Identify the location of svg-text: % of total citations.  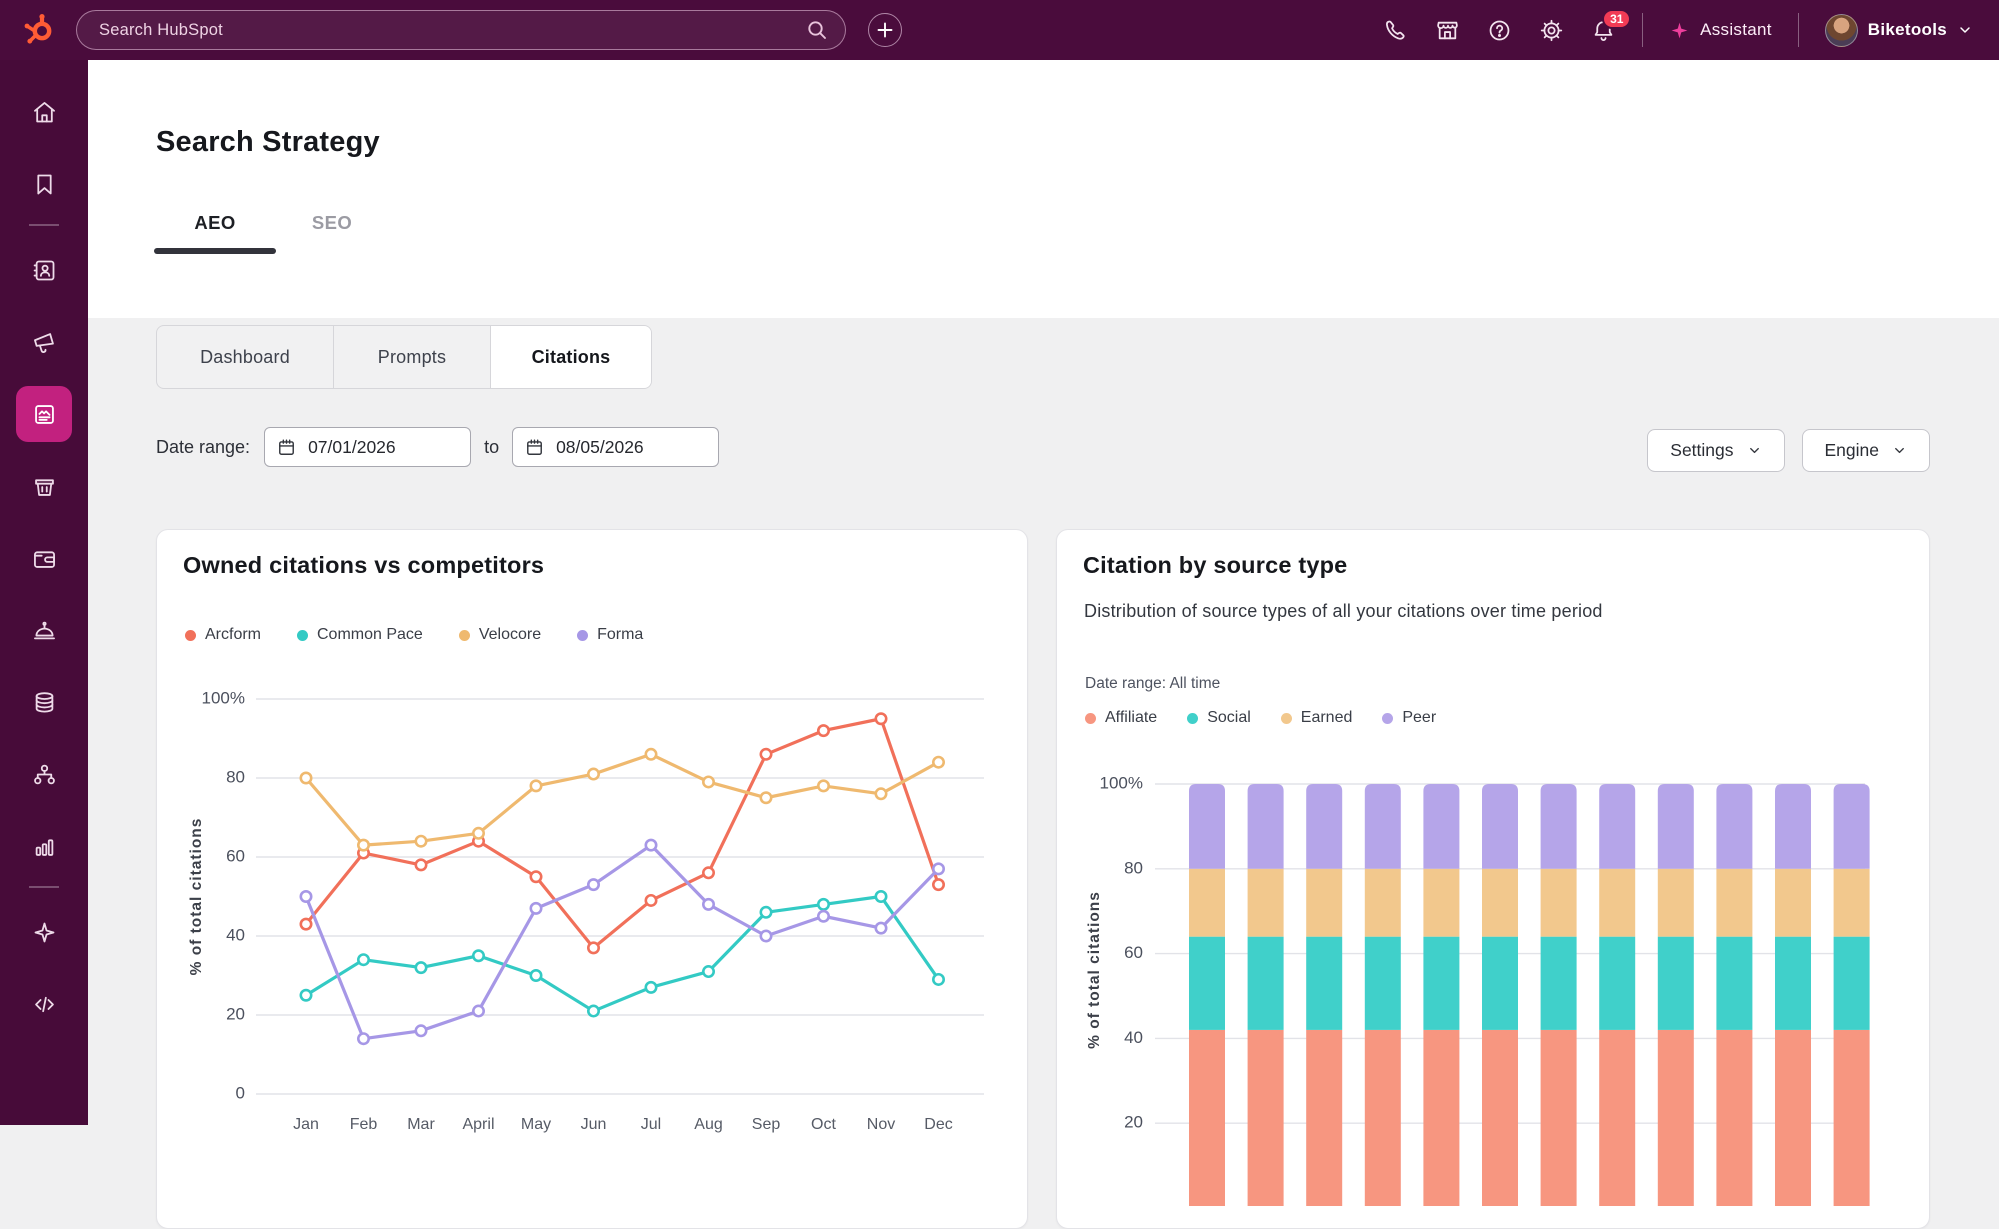
(196, 897).